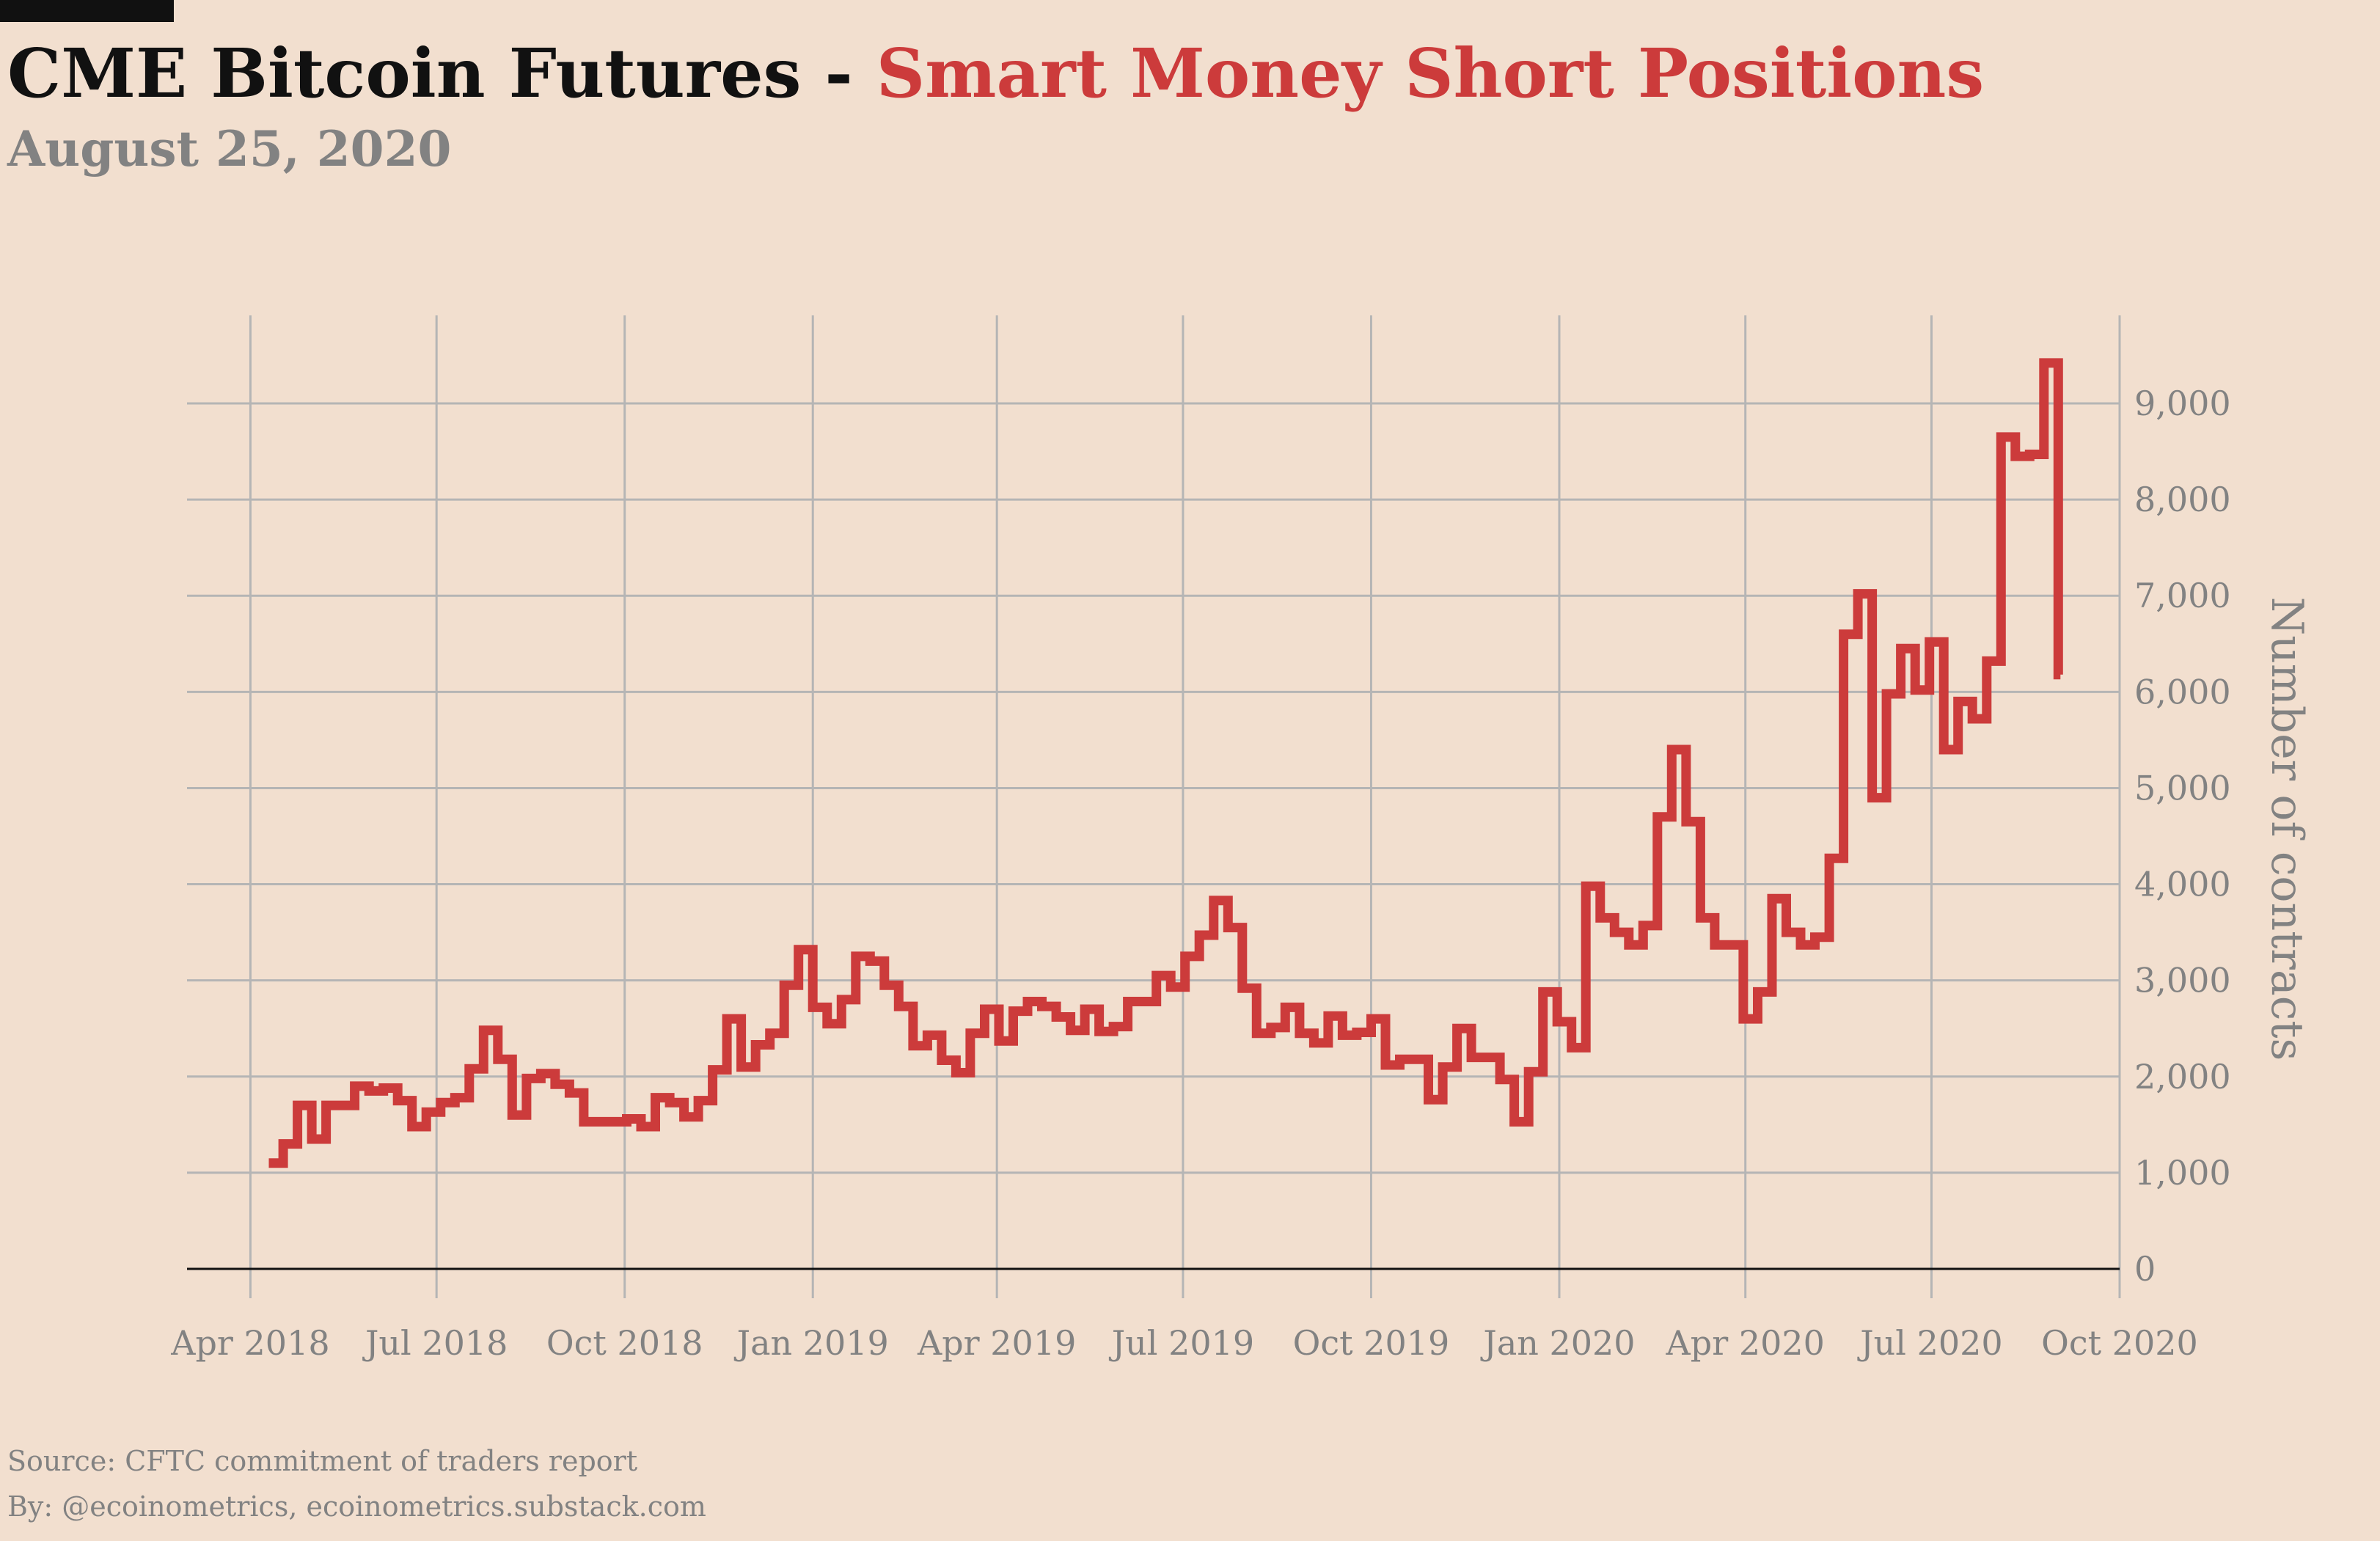  I want to click on x-tick-label: Jan 2020, so click(1558, 1343).